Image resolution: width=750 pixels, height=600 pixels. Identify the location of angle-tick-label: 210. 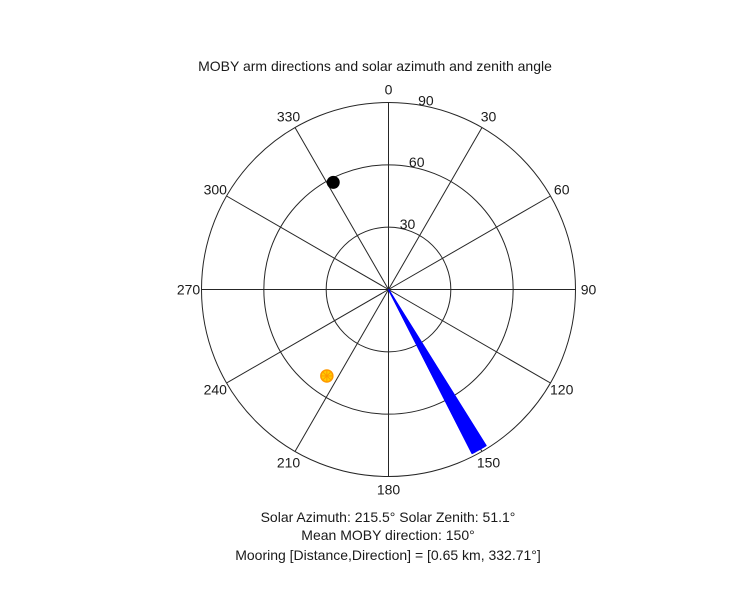
(289, 463).